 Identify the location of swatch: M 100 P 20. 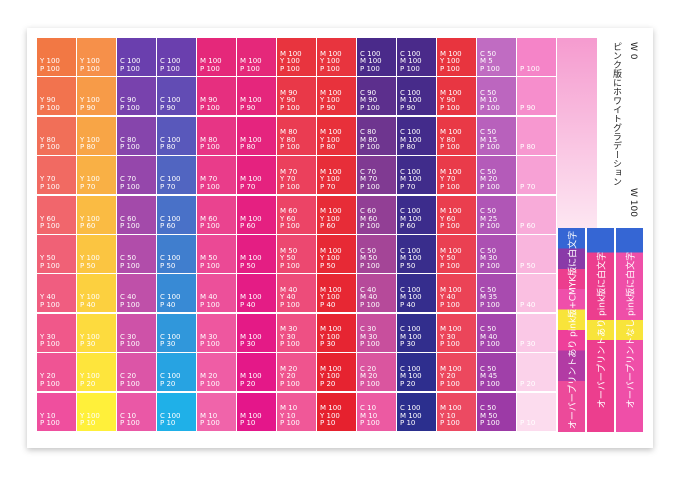
(256, 372).